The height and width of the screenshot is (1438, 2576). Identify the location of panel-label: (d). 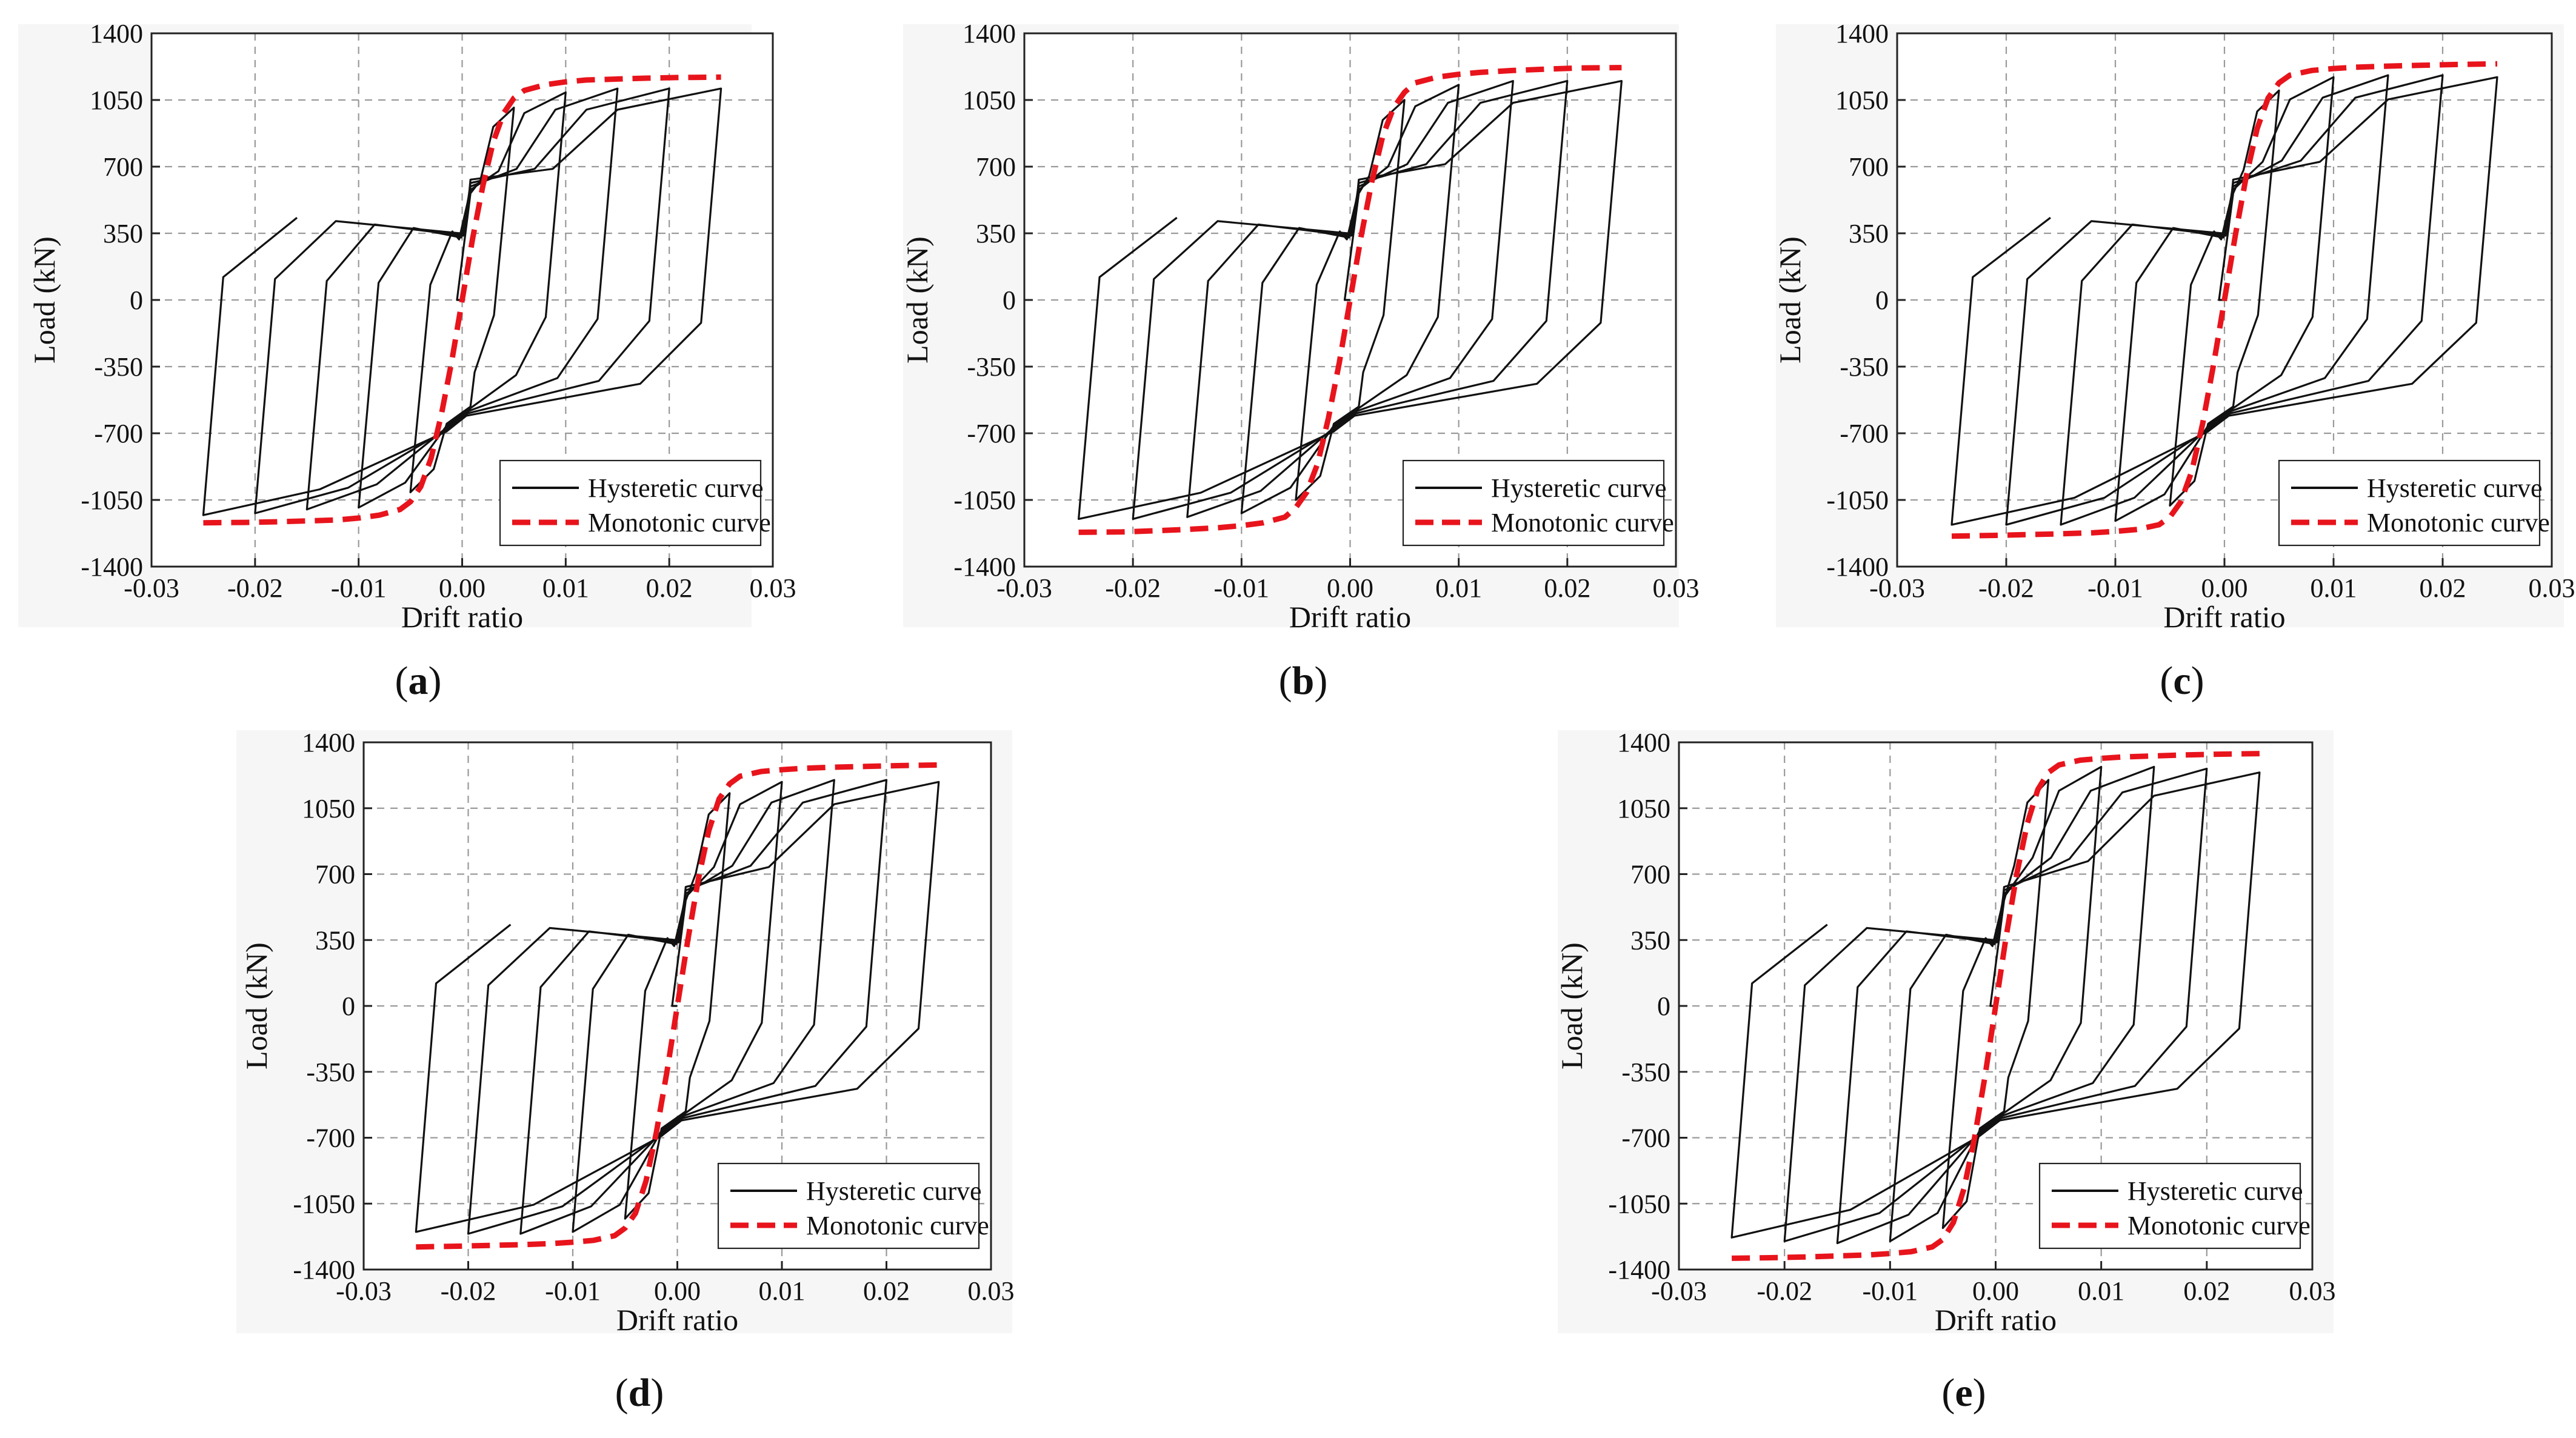
(639, 1393).